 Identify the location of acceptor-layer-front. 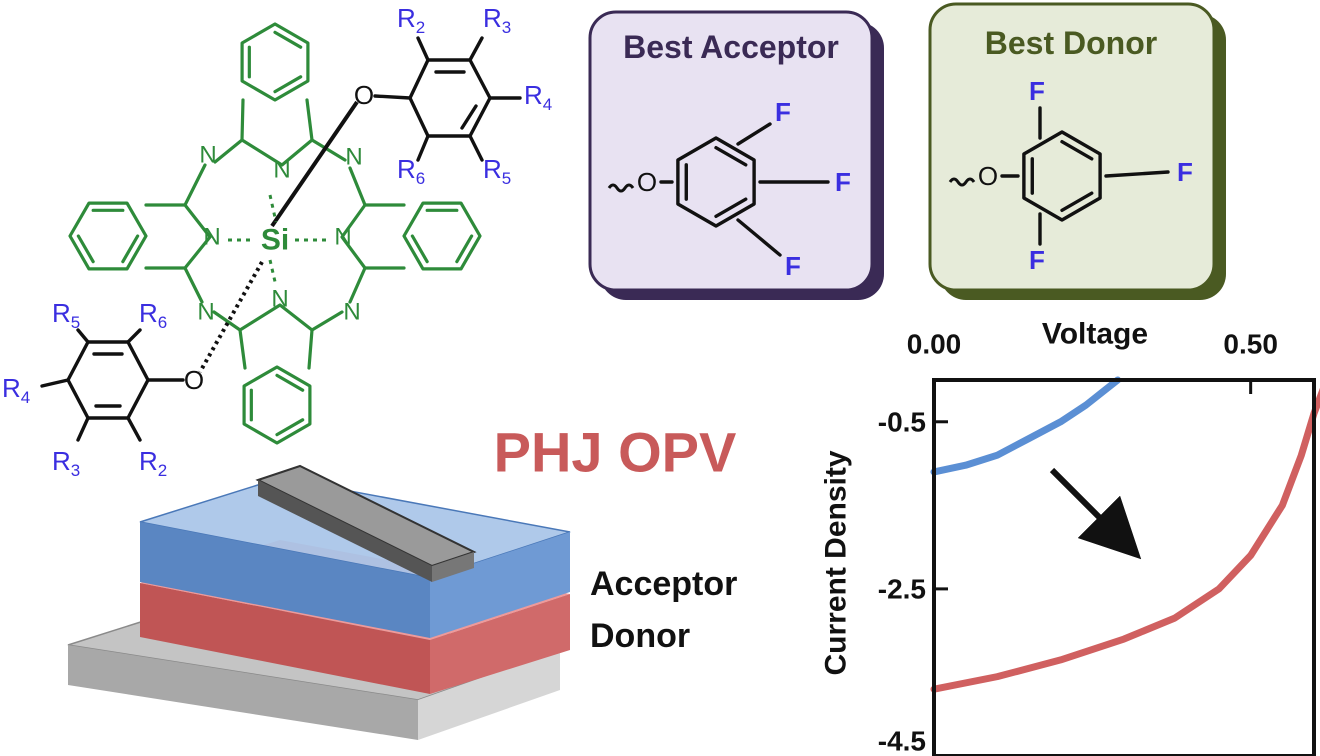
(285, 580).